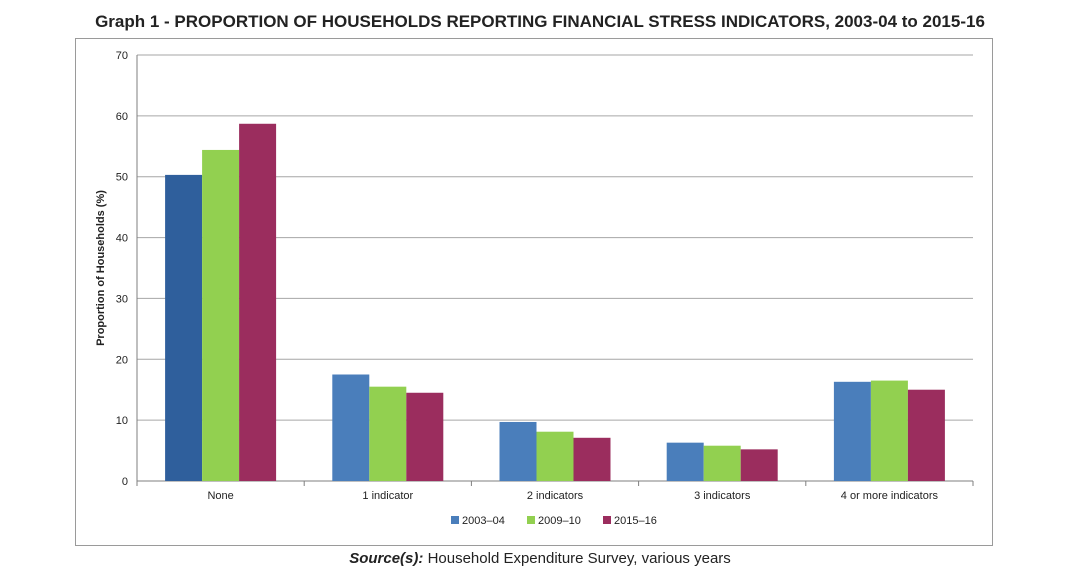 Image resolution: width=1080 pixels, height=576 pixels. I want to click on legend-label-0: 2003–04, so click(483, 521).